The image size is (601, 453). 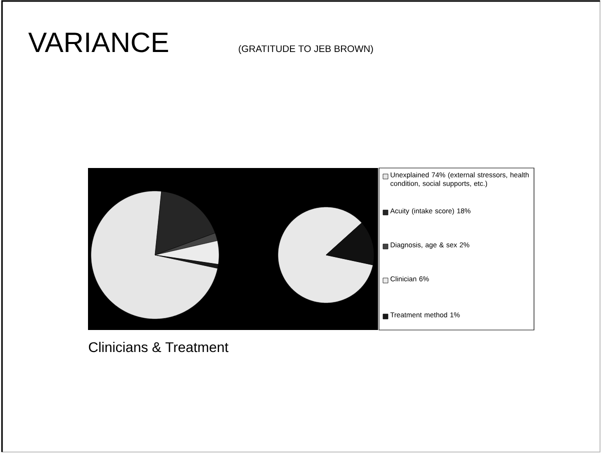 I want to click on chart-title: VARIANCE, so click(x=98, y=42).